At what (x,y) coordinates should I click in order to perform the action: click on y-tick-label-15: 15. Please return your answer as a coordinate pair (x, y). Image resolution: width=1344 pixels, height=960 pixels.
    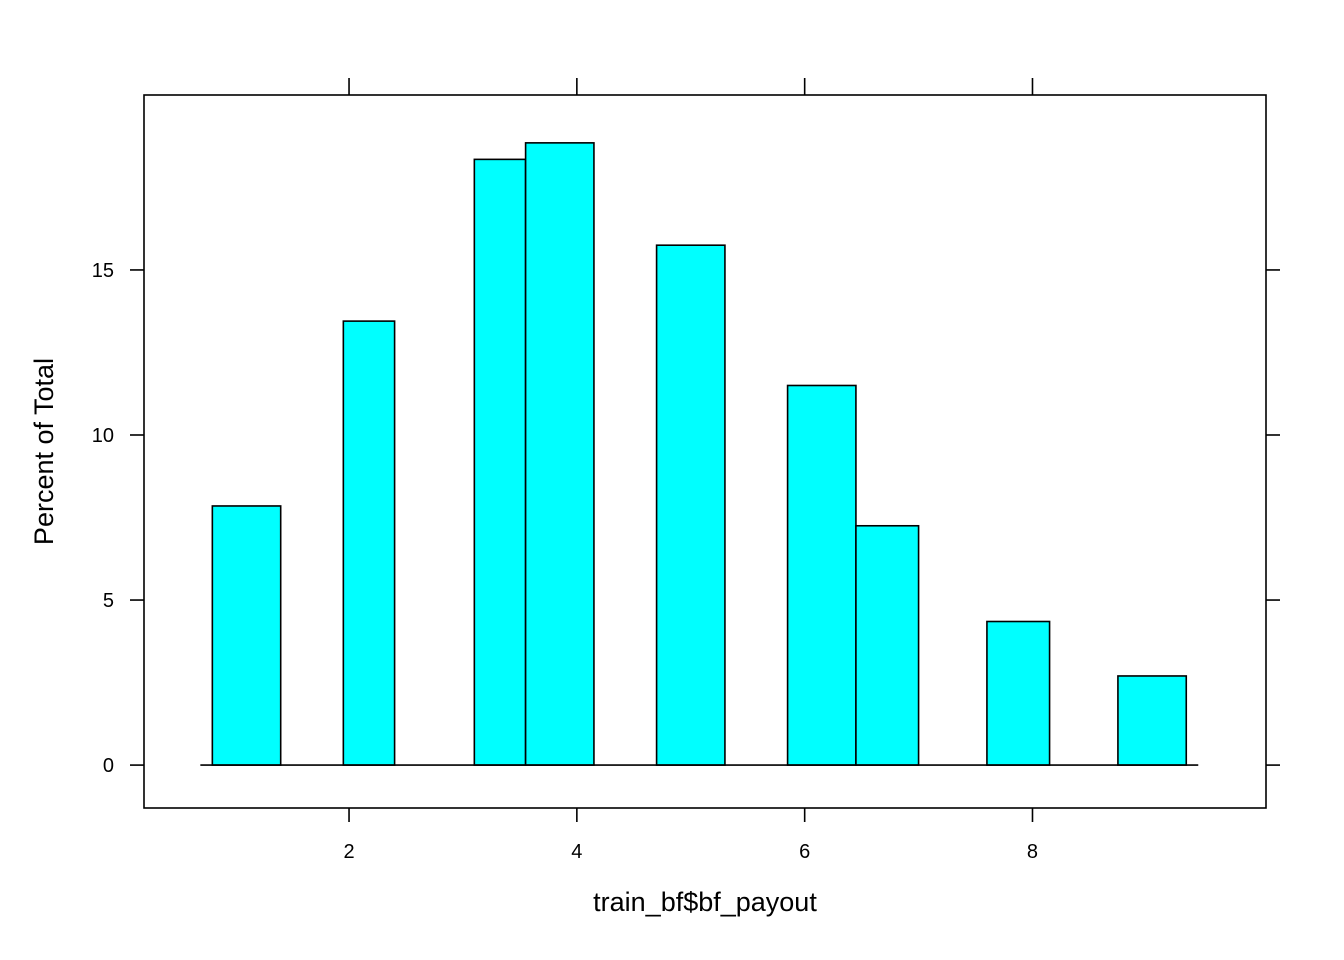
    Looking at the image, I should click on (103, 271).